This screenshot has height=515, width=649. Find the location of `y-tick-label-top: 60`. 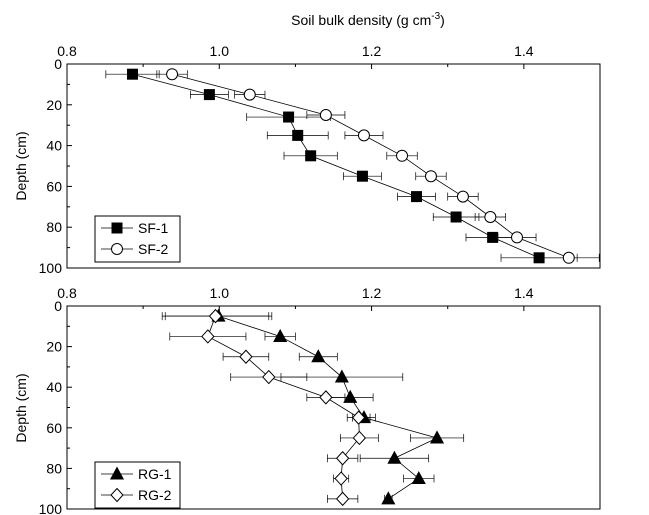

y-tick-label-top: 60 is located at coordinates (54, 186).